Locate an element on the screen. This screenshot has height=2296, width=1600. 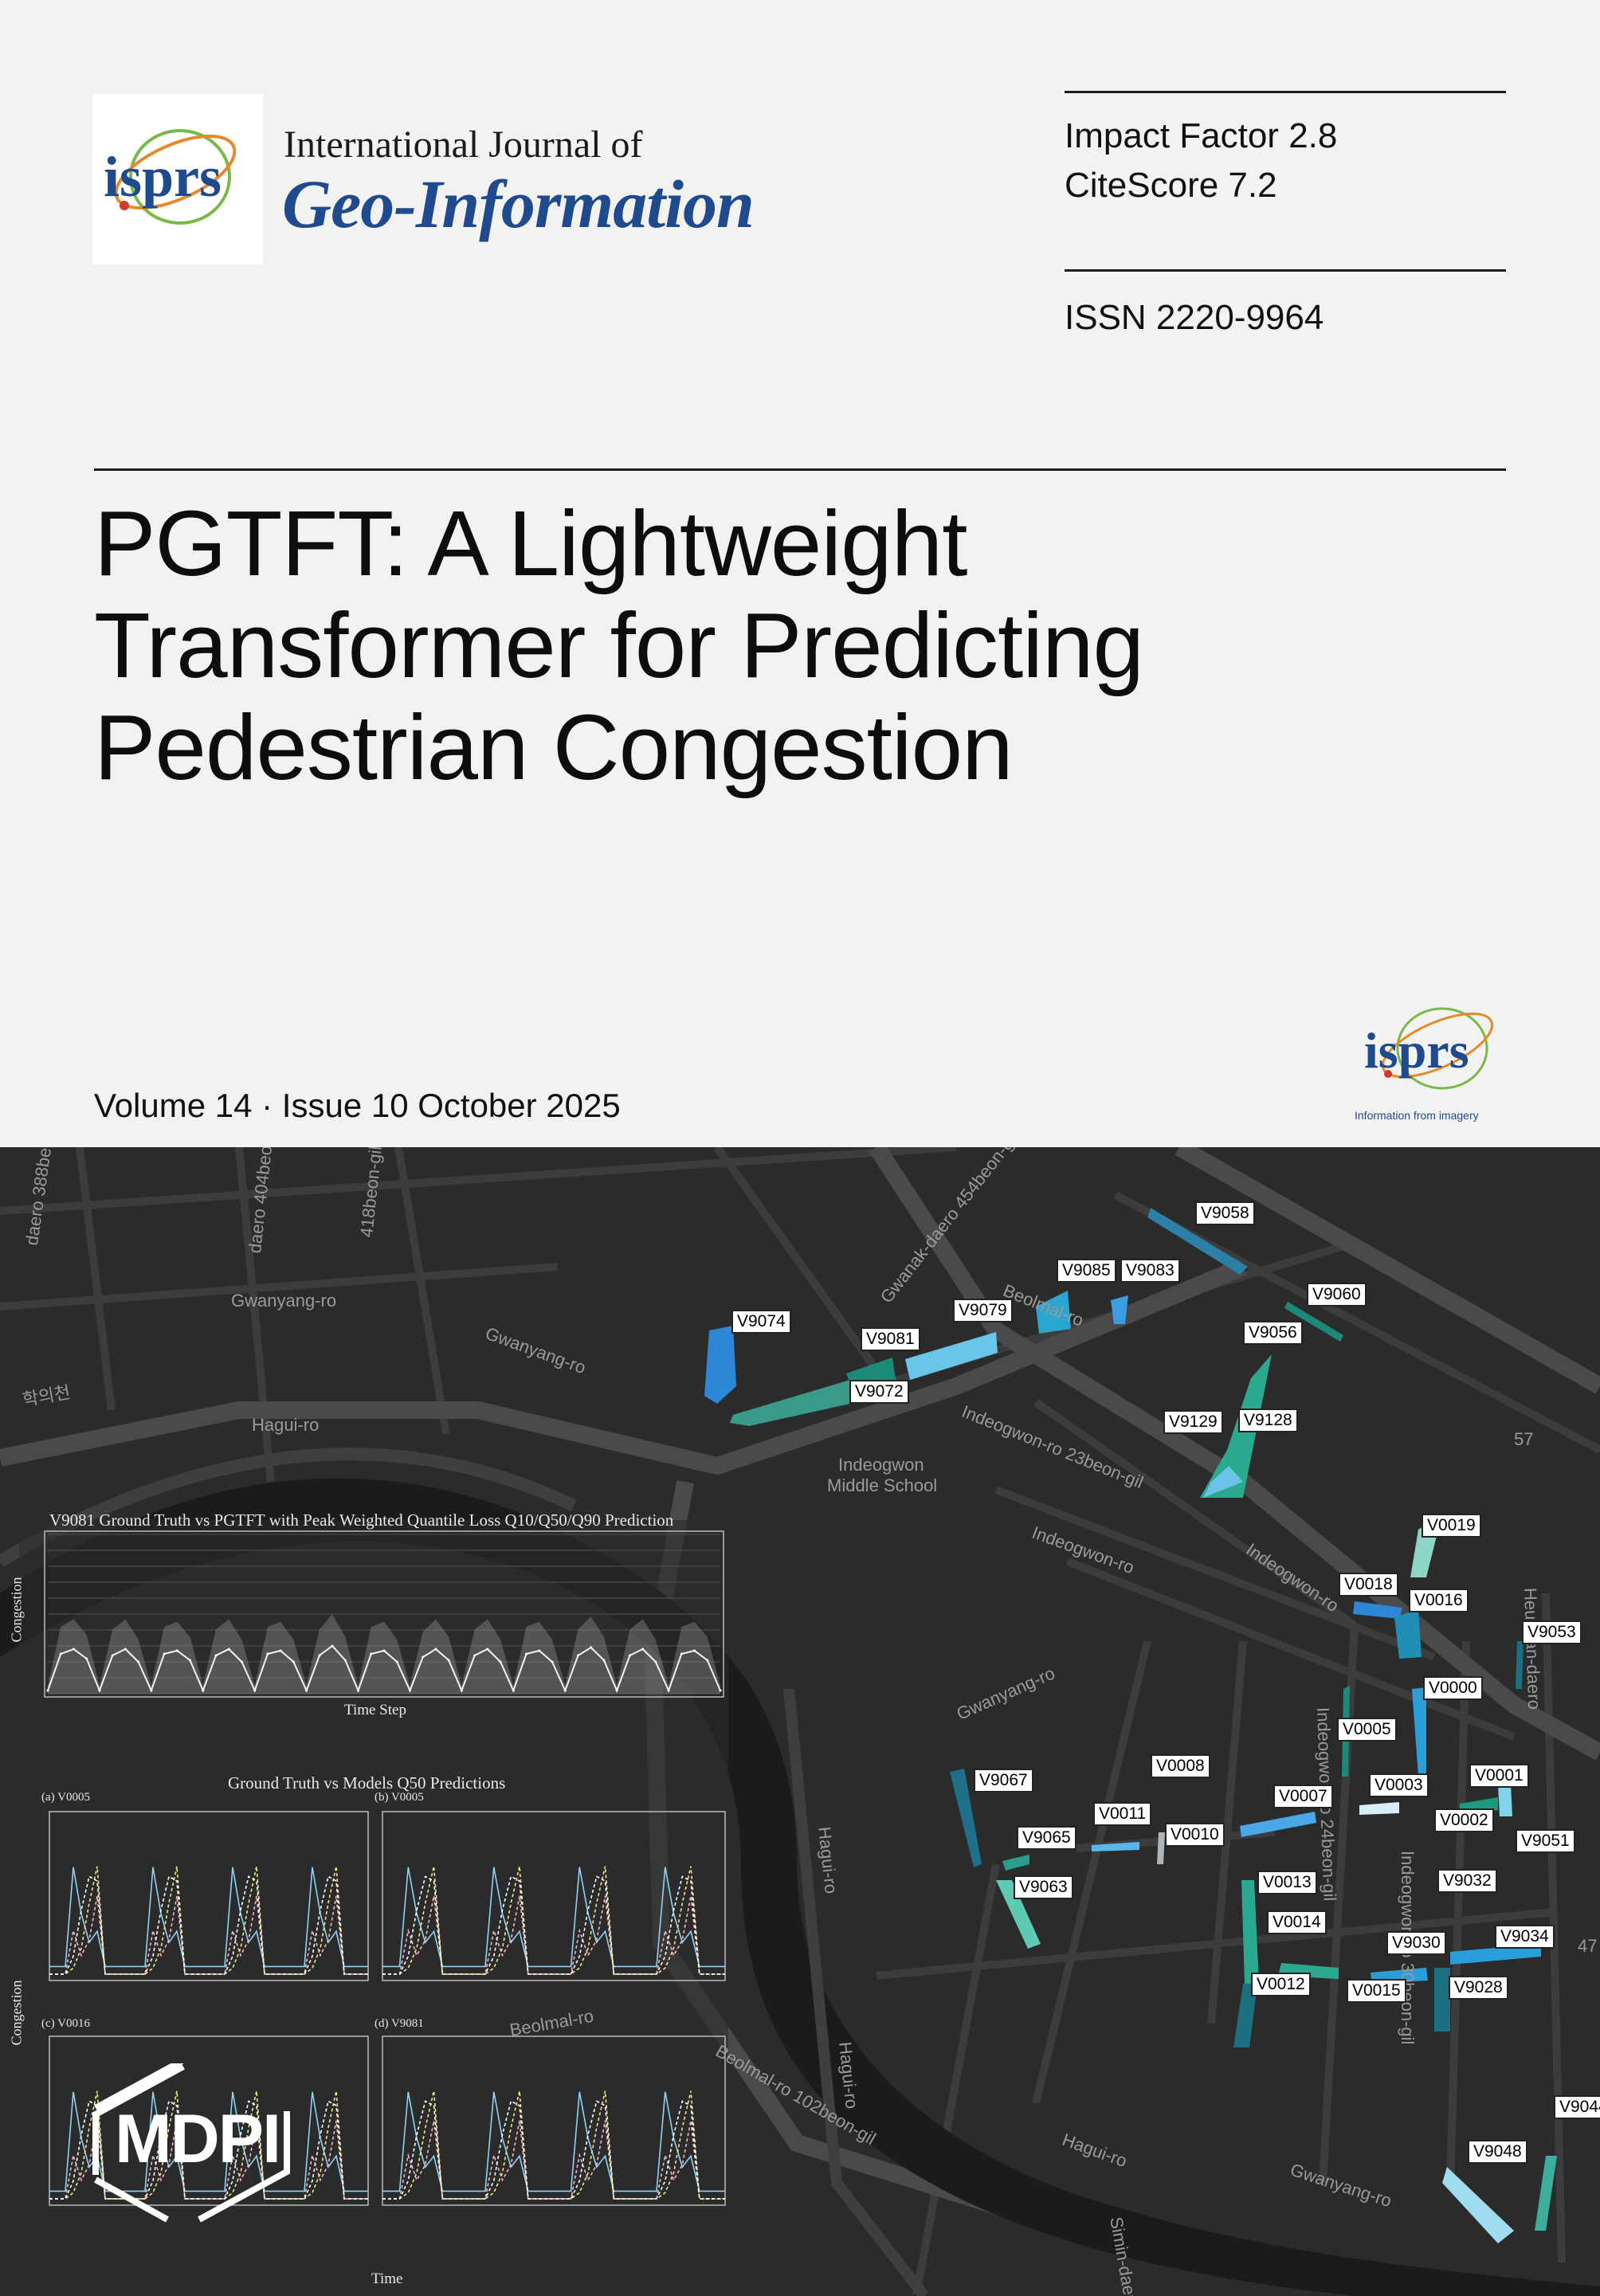
society-tagline: Information from imagery is located at coordinates (1417, 1116).